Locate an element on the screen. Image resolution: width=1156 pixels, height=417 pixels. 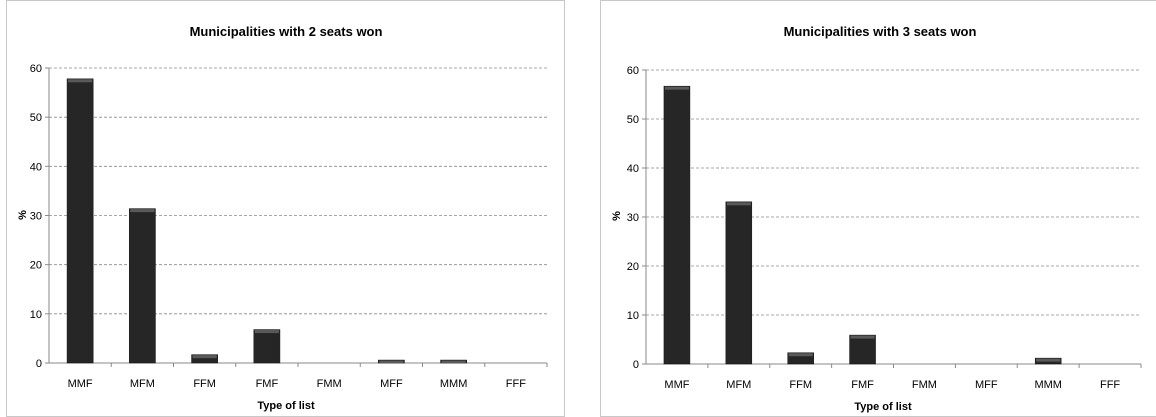
chart-title: Municipalities with 3 seats won is located at coordinates (880, 31).